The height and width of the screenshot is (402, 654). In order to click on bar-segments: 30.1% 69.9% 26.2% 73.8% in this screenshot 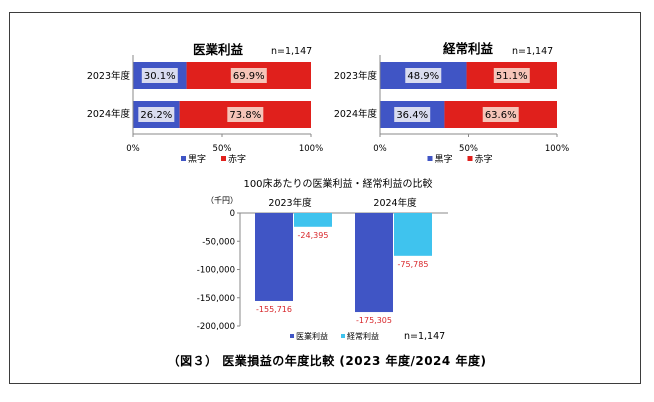, I will do `click(222, 95)`.